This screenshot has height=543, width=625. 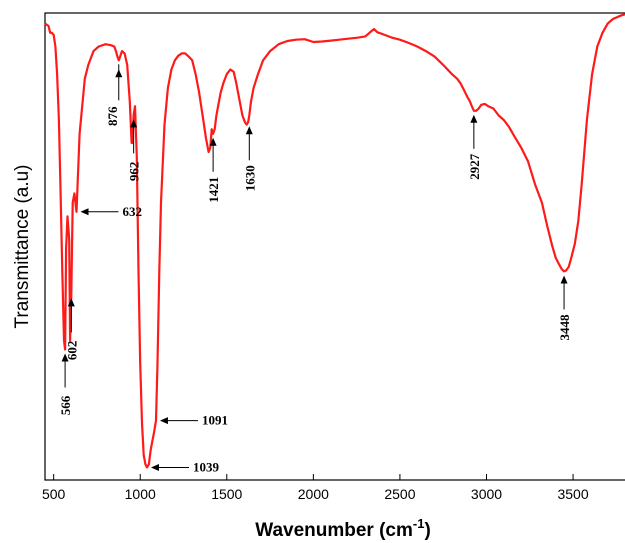 What do you see at coordinates (564, 307) in the screenshot?
I see `annotation-3448: 3448` at bounding box center [564, 307].